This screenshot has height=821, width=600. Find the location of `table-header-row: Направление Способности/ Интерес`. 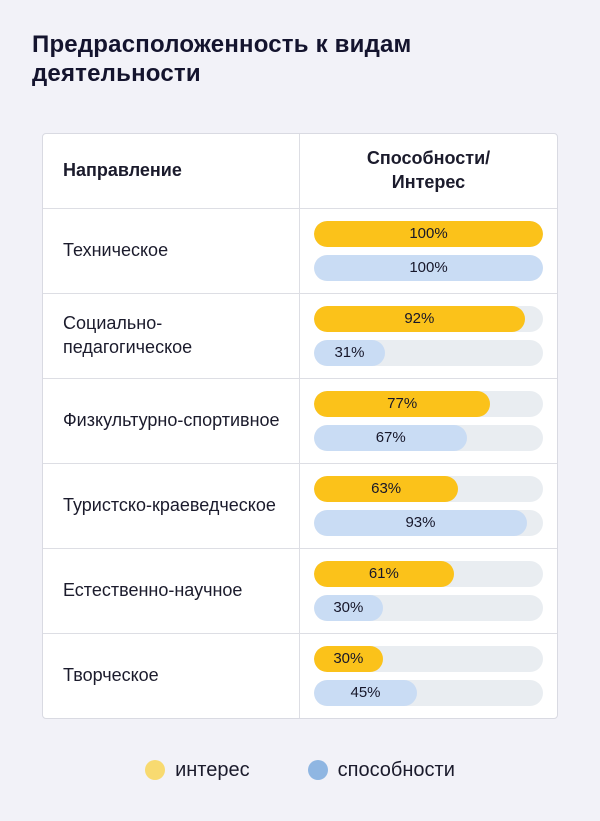

table-header-row: Направление Способности/ Интерес is located at coordinates (300, 170).